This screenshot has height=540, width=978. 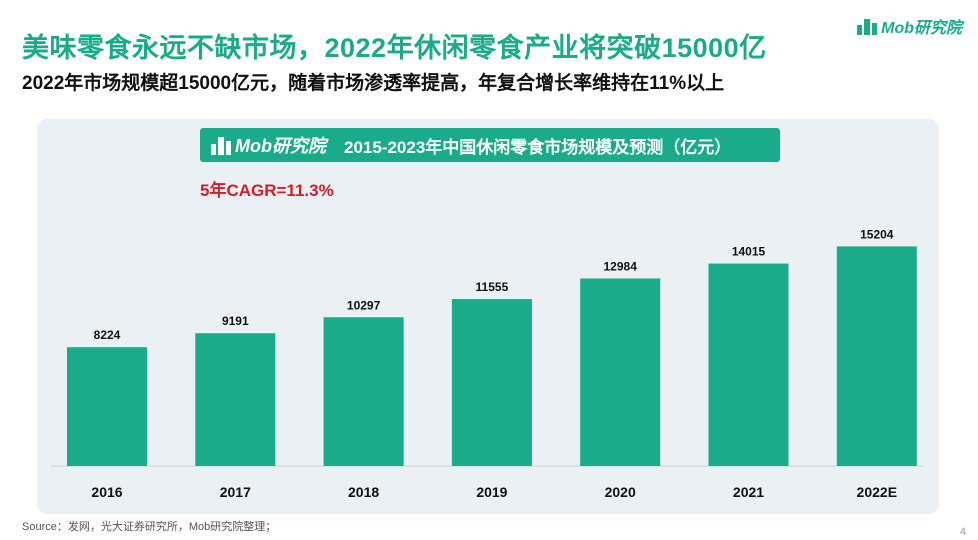 What do you see at coordinates (621, 266) in the screenshot?
I see `data-label-2020: 12984` at bounding box center [621, 266].